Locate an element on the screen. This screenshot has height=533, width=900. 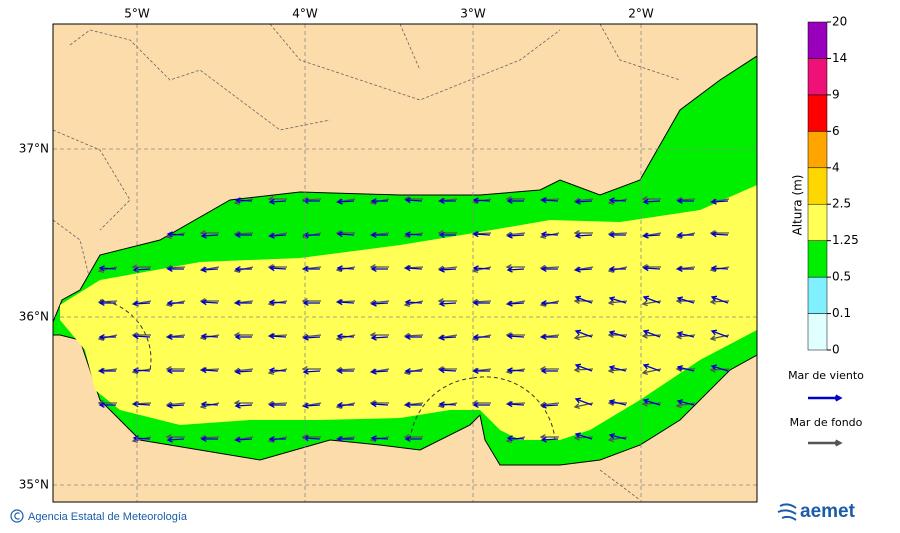
lon-label: 5°W is located at coordinates (137, 14).